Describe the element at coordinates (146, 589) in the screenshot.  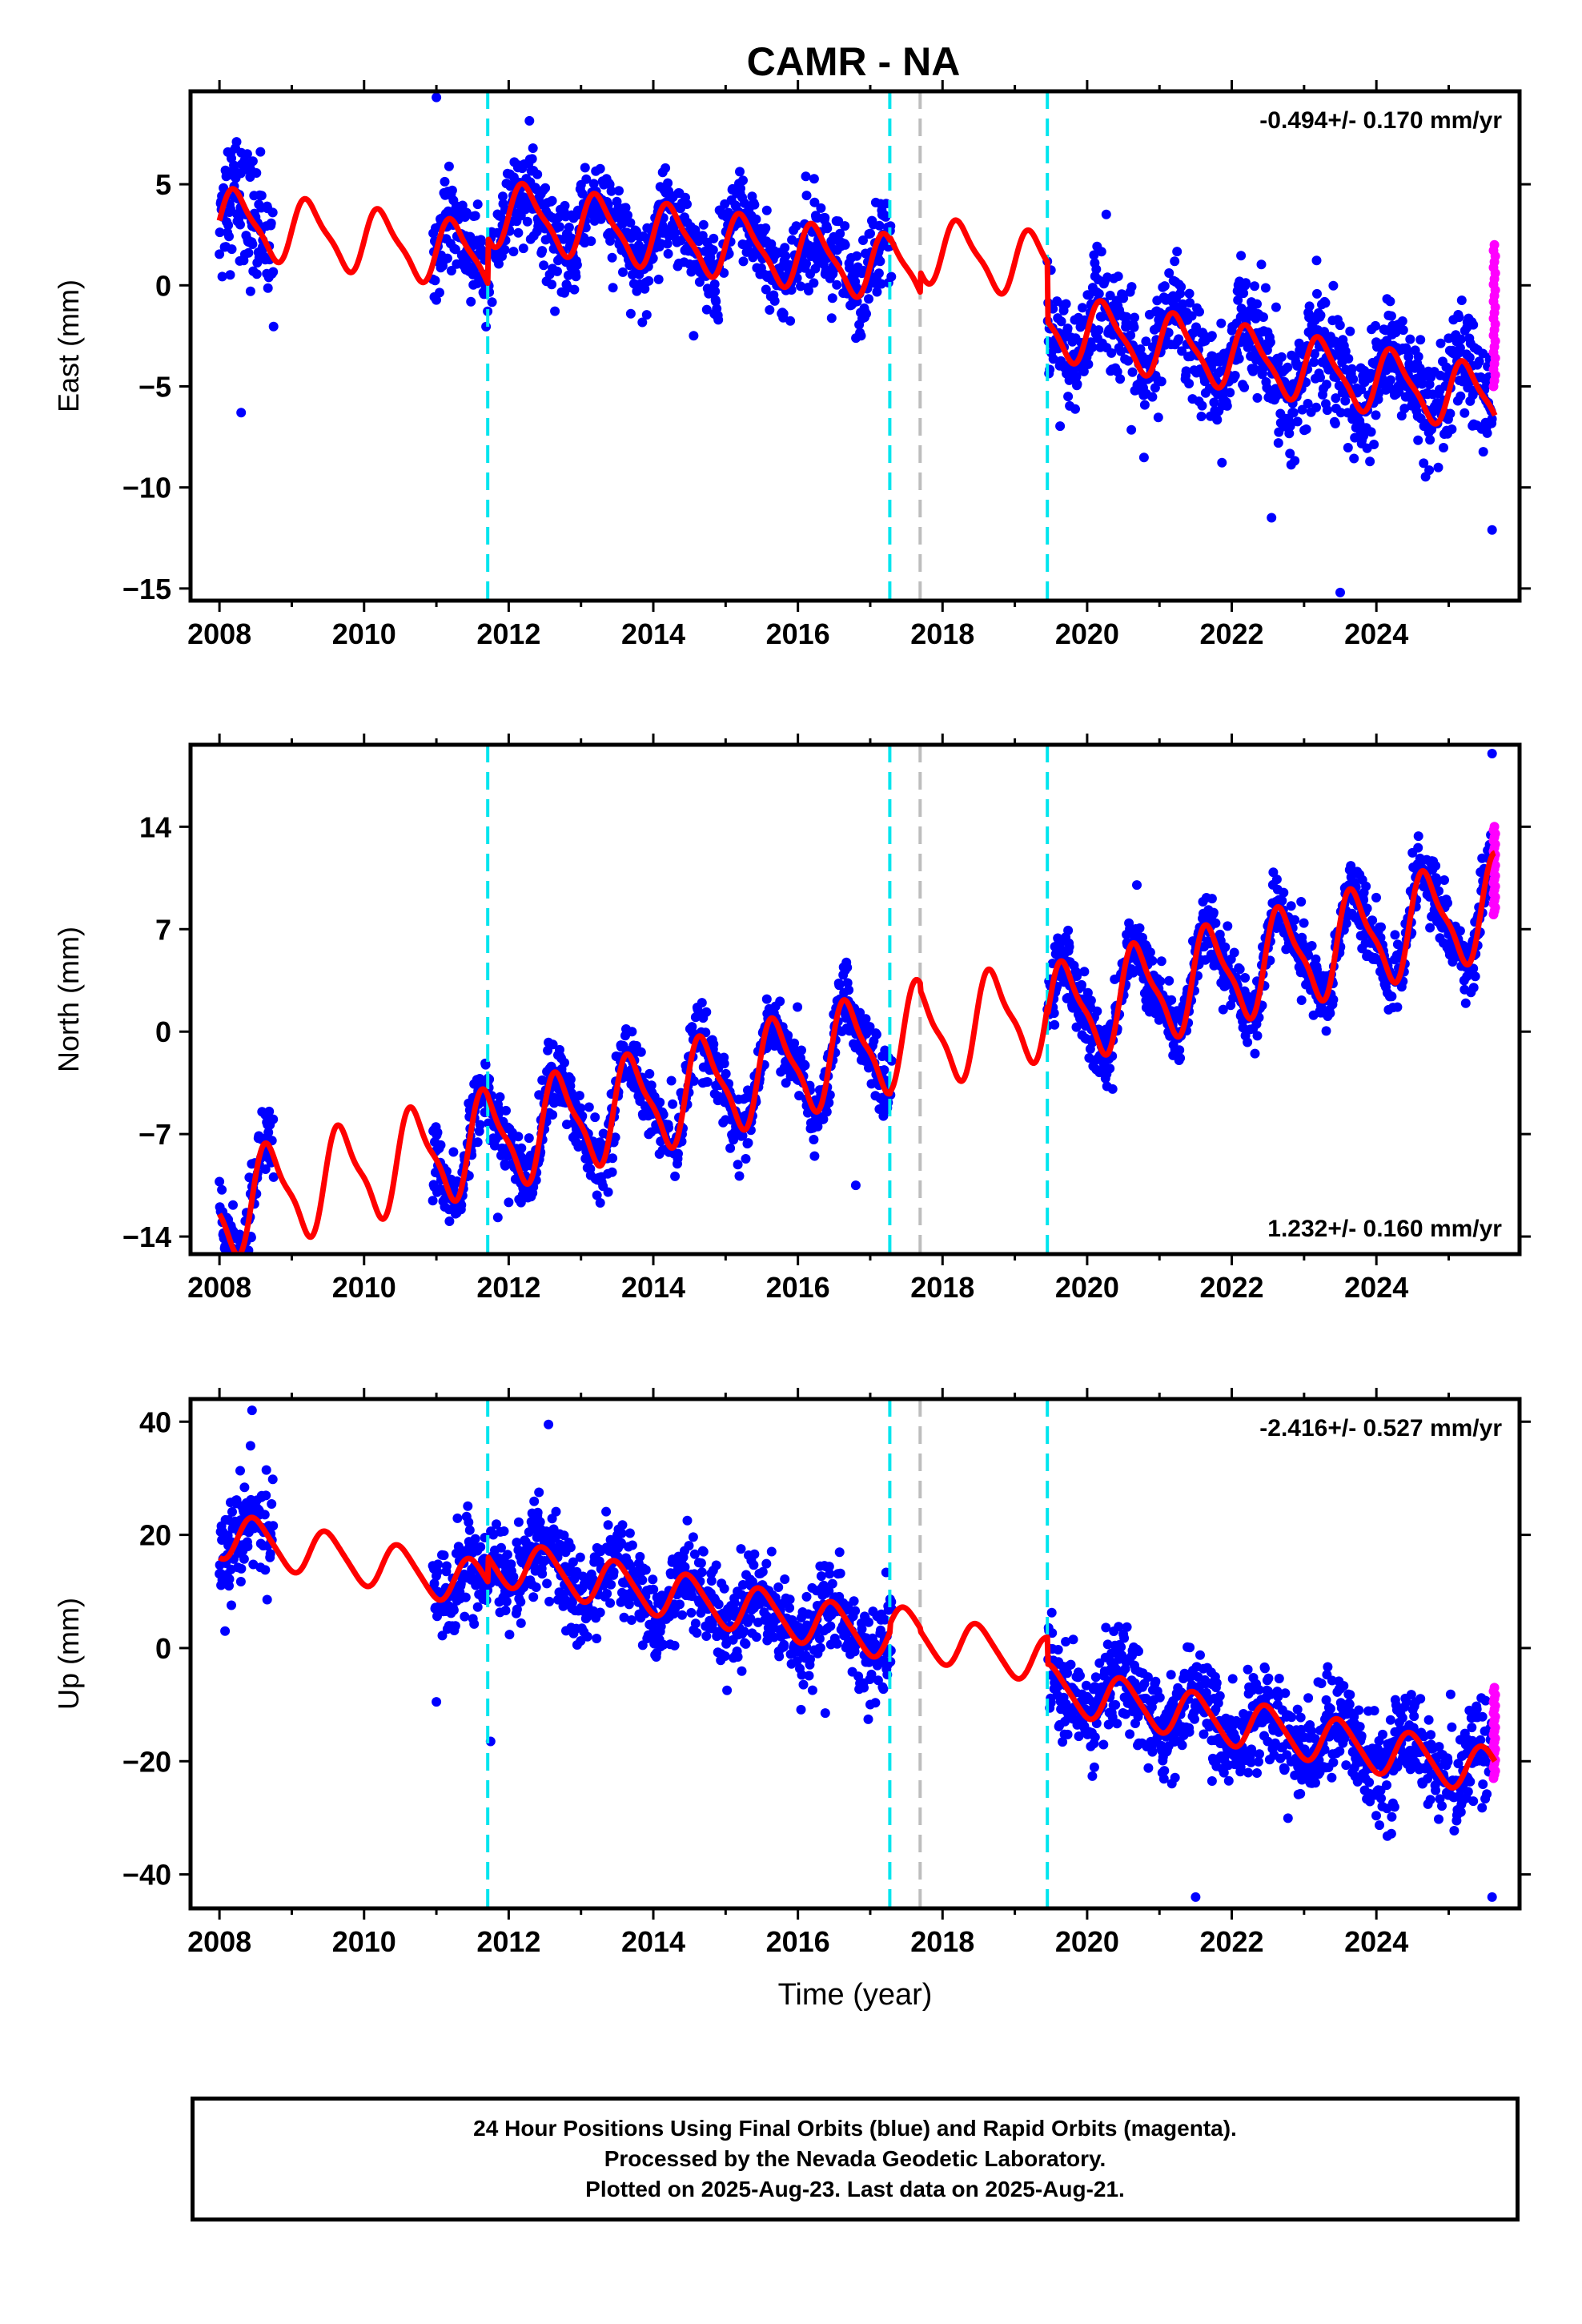
I see `y-tick-label: −15` at that location.